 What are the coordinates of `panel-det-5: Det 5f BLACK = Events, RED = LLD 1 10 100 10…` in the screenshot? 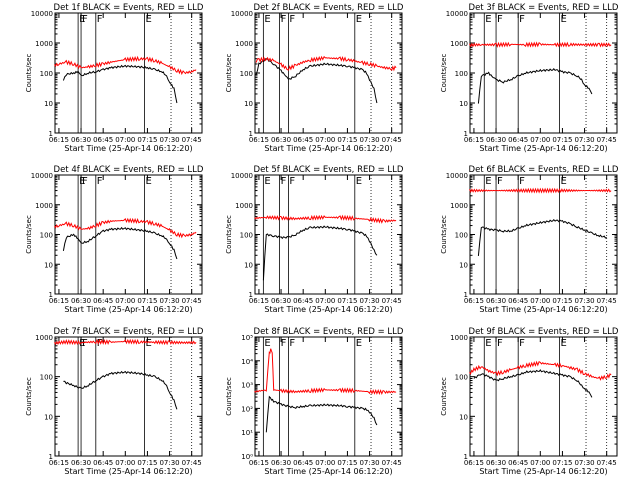 It's located at (314, 239).